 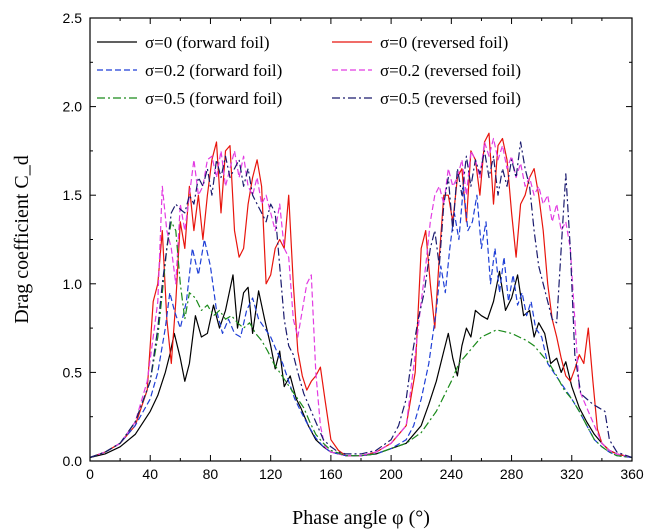 I want to click on y-tick-label: 0.0, so click(x=73, y=461).